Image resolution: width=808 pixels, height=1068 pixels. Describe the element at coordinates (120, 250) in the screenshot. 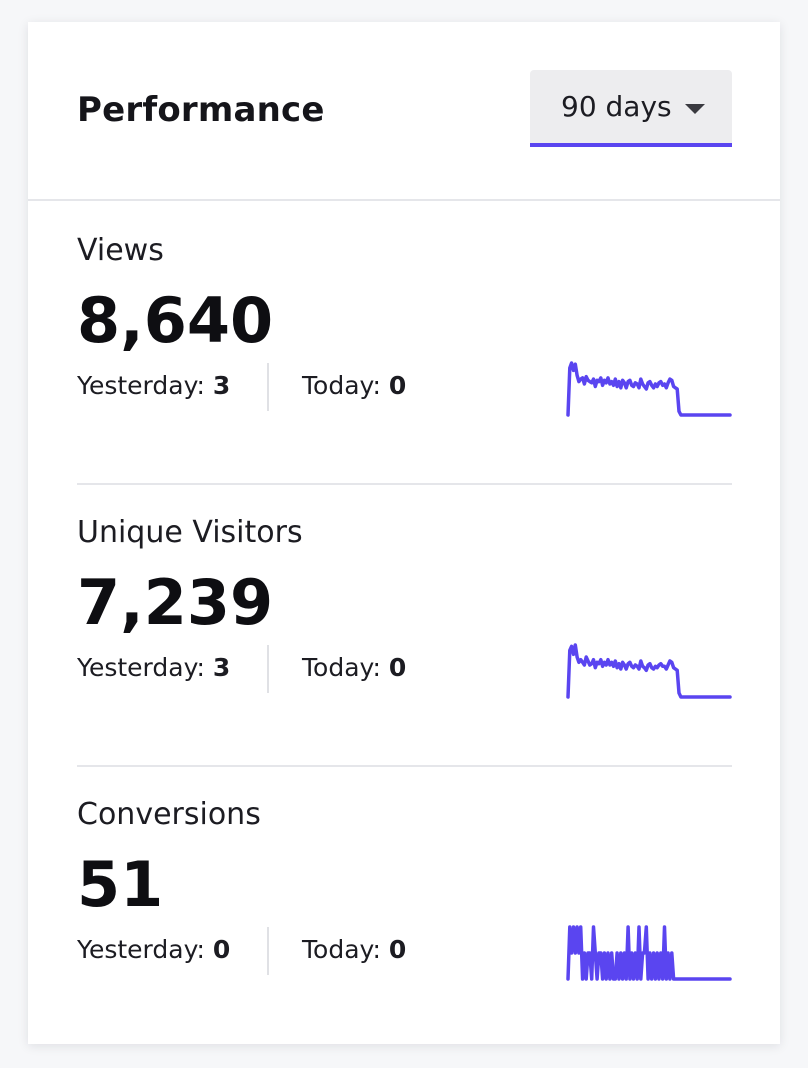

I see `metric-label: Views` at that location.